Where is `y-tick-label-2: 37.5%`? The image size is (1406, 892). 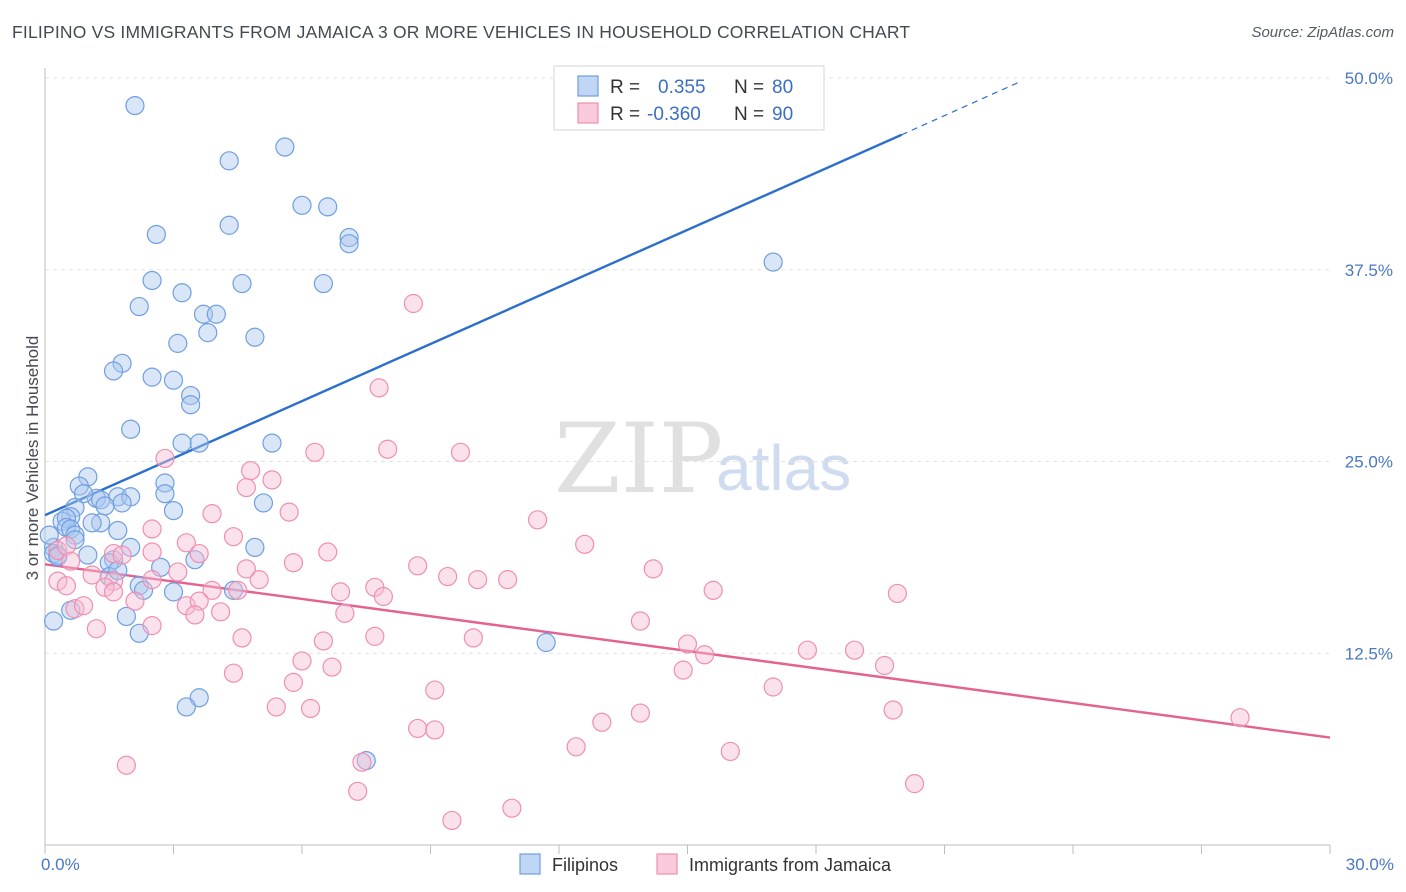
y-tick-label-2: 37.5% is located at coordinates (1369, 270).